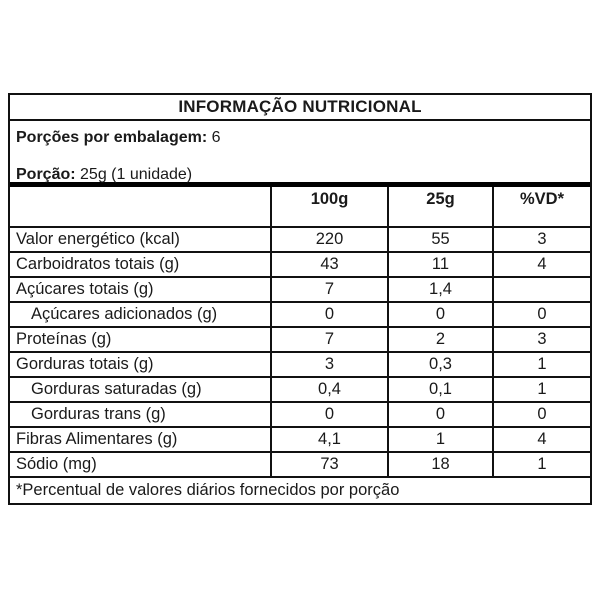 The width and height of the screenshot is (600, 600). What do you see at coordinates (441, 440) in the screenshot?
I see `value-per-25g: 1` at bounding box center [441, 440].